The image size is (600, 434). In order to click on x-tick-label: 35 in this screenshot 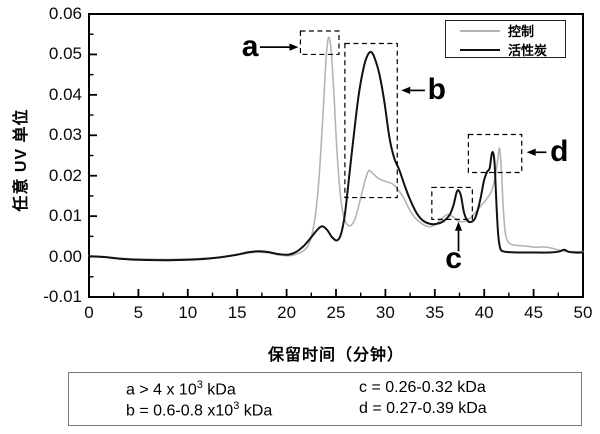, I will do `click(435, 312)`.